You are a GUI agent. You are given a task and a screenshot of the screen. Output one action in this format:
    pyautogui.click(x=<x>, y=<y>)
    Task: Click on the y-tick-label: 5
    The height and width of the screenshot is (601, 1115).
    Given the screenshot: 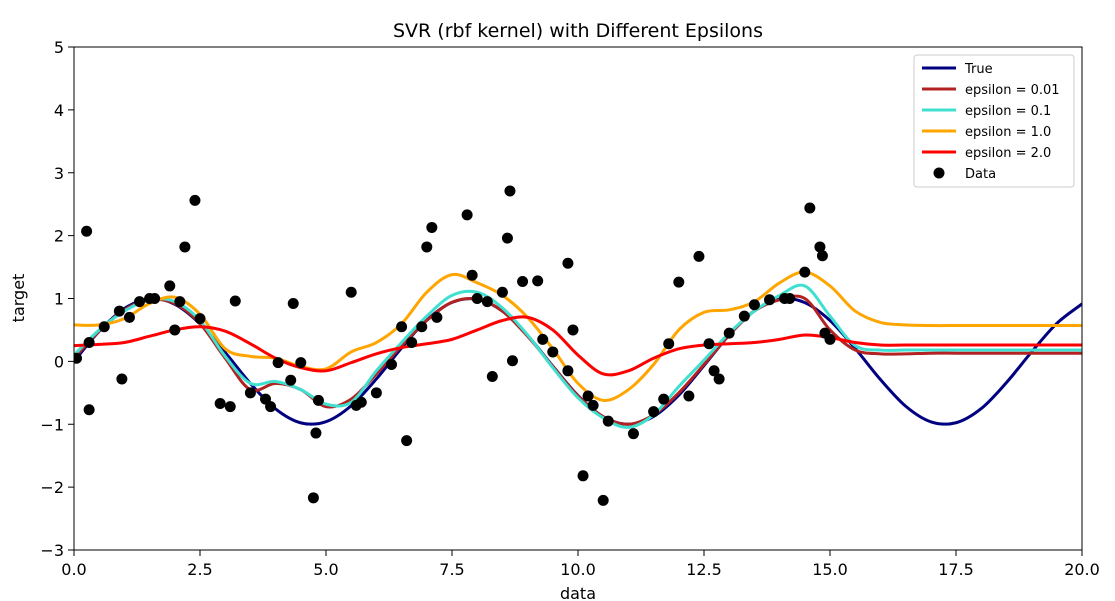 What is the action you would take?
    pyautogui.click(x=59, y=47)
    